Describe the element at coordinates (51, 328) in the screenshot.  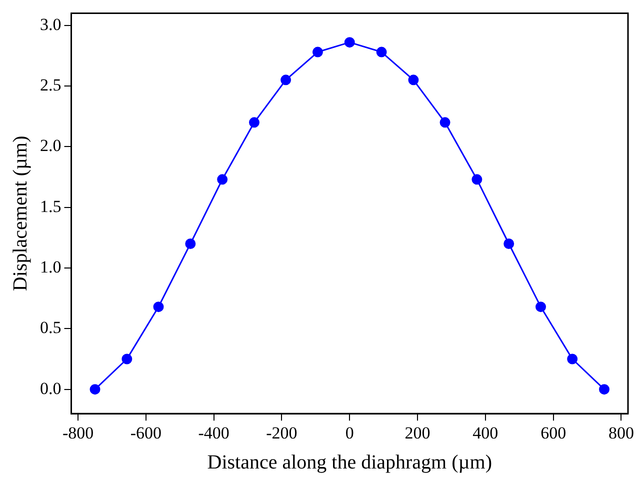
I see `y-tick-label: 0.5` at that location.